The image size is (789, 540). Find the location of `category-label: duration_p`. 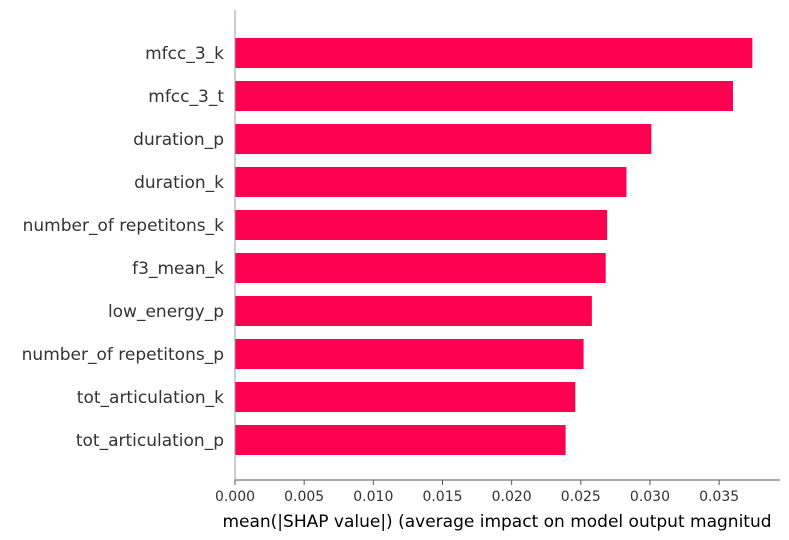

category-label: duration_p is located at coordinates (178, 140).